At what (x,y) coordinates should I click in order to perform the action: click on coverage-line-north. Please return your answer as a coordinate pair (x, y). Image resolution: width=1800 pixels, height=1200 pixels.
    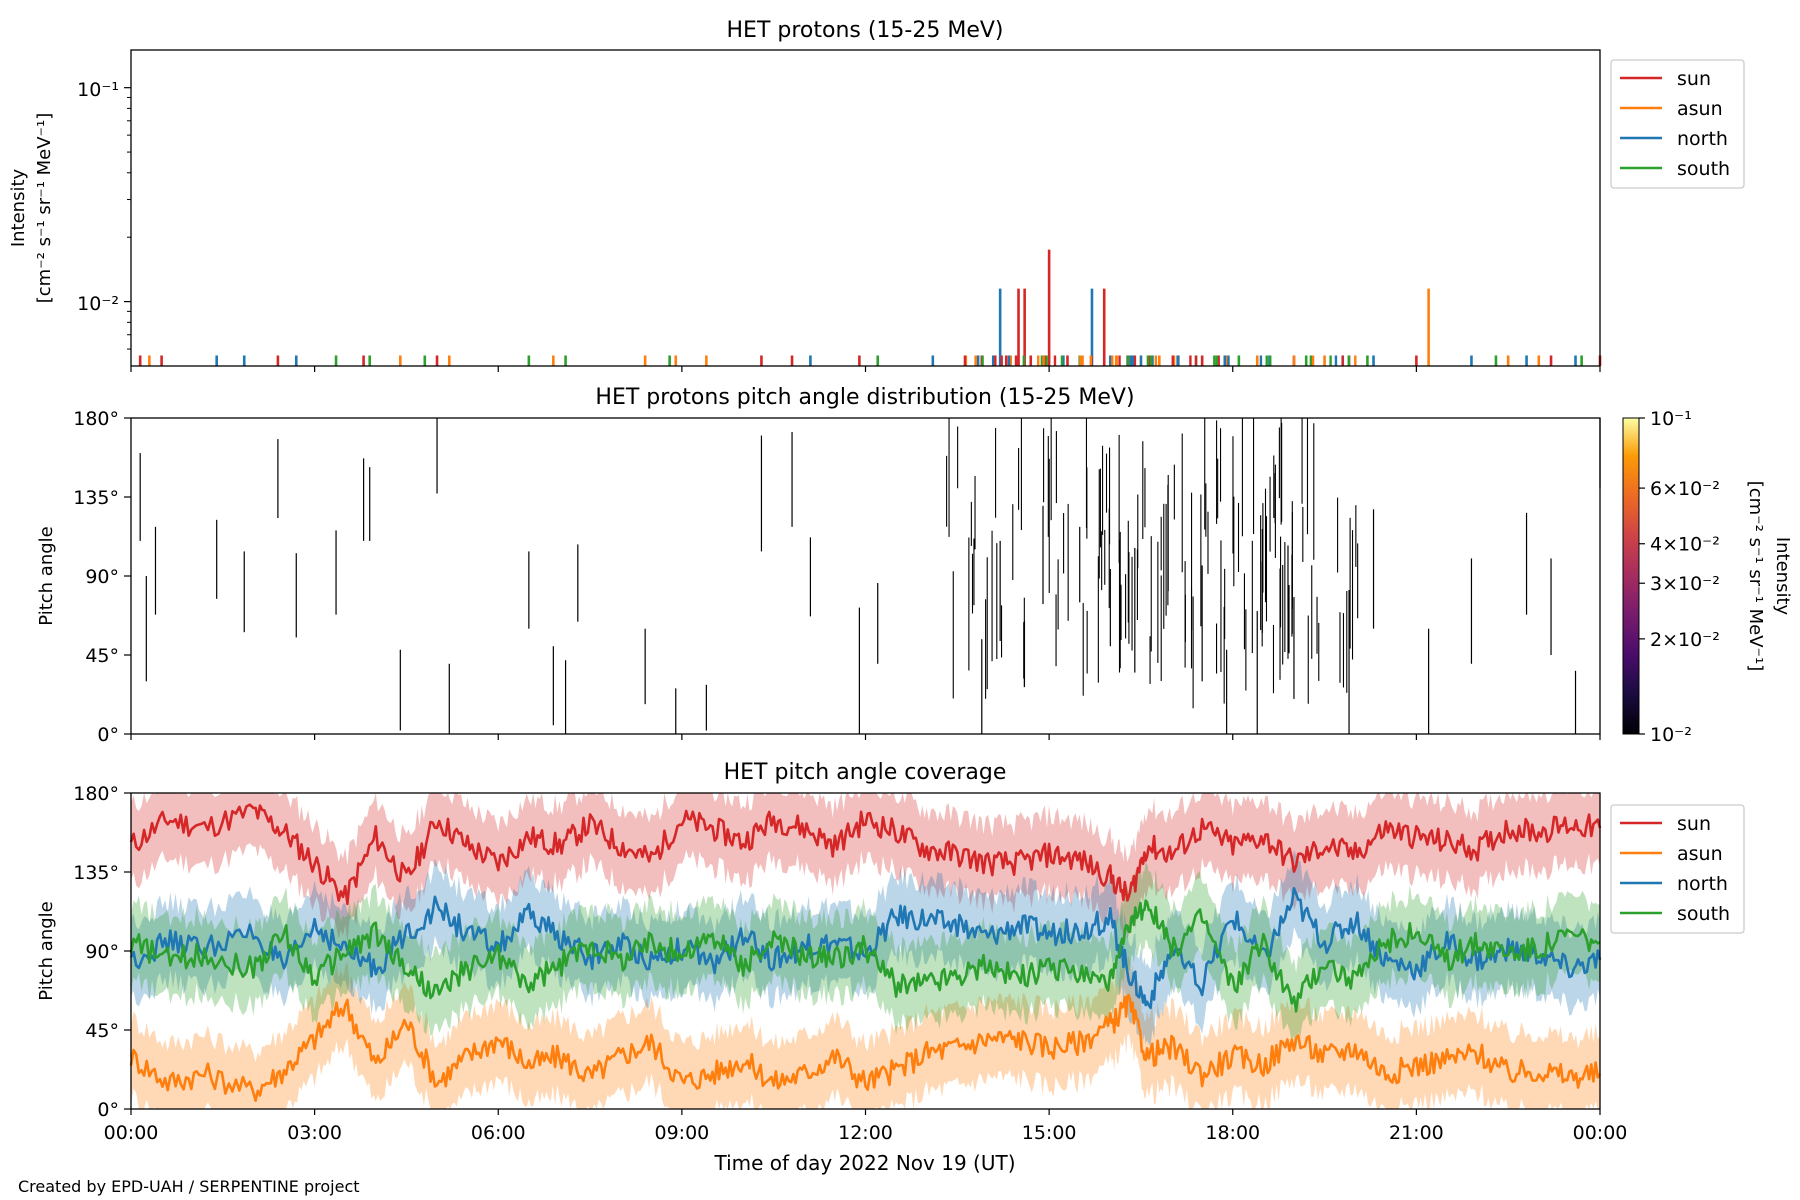
    Looking at the image, I should click on (865, 948).